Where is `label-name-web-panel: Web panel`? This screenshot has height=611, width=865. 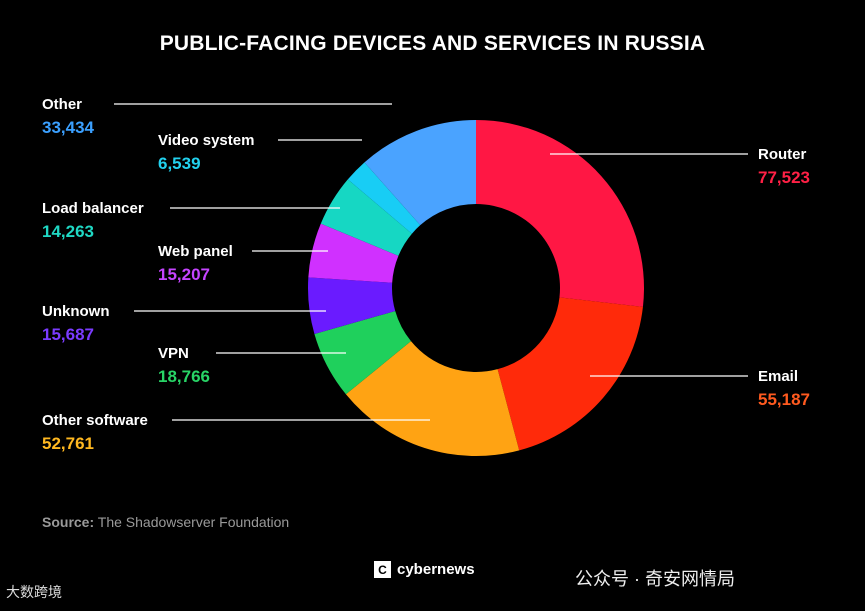
label-name-web-panel: Web panel is located at coordinates (195, 251).